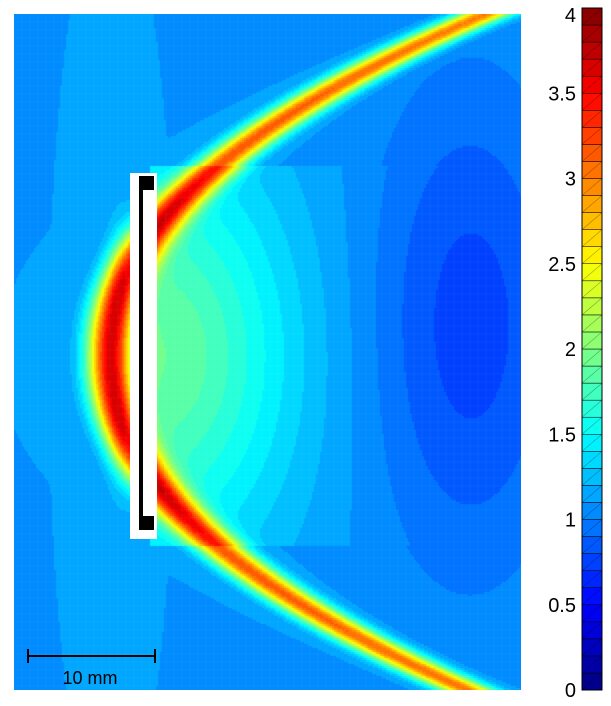 The height and width of the screenshot is (706, 611). I want to click on colorbar-tick-label: 1, so click(570, 521).